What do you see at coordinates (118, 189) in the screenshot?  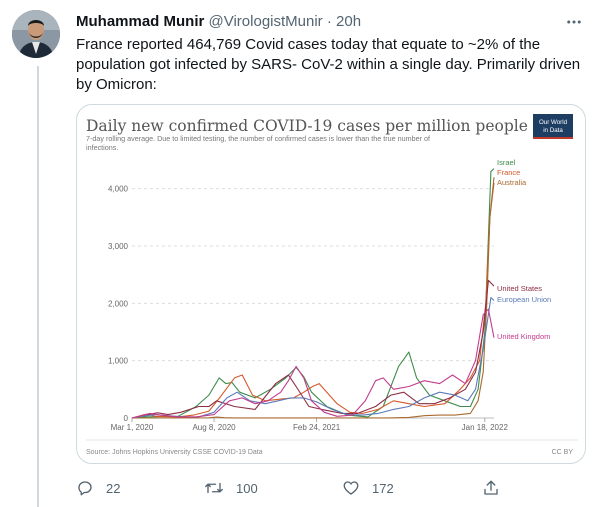 I see `y-tick-label: 4,000` at bounding box center [118, 189].